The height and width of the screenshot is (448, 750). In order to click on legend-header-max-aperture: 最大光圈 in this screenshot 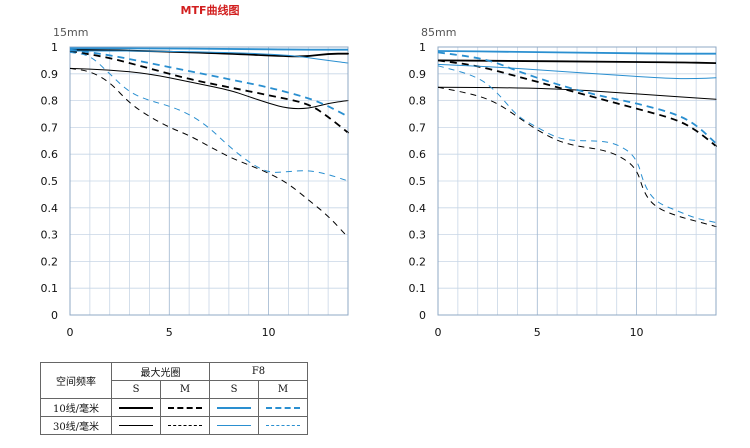, I will do `click(160, 371)`.